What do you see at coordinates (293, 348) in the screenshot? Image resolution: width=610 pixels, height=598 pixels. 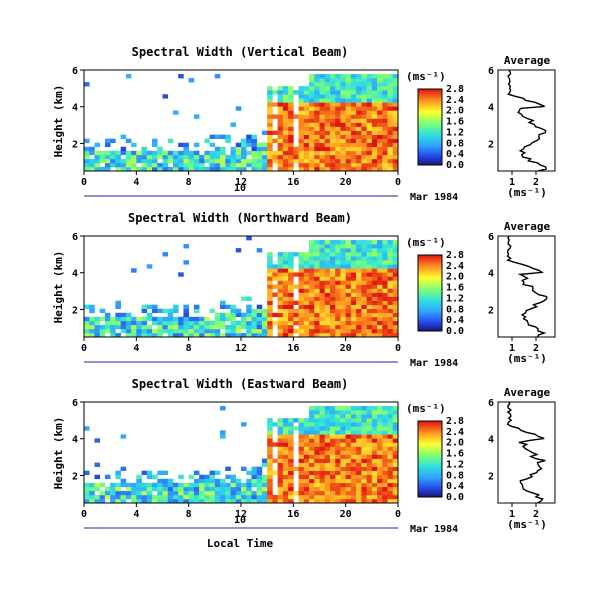 I see `x-tick-label: 16` at bounding box center [293, 348].